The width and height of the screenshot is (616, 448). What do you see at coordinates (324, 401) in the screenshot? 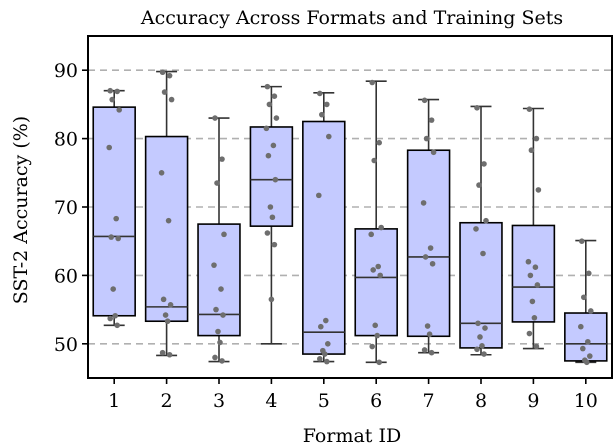
I see `x-tick-label: 5` at bounding box center [324, 401].